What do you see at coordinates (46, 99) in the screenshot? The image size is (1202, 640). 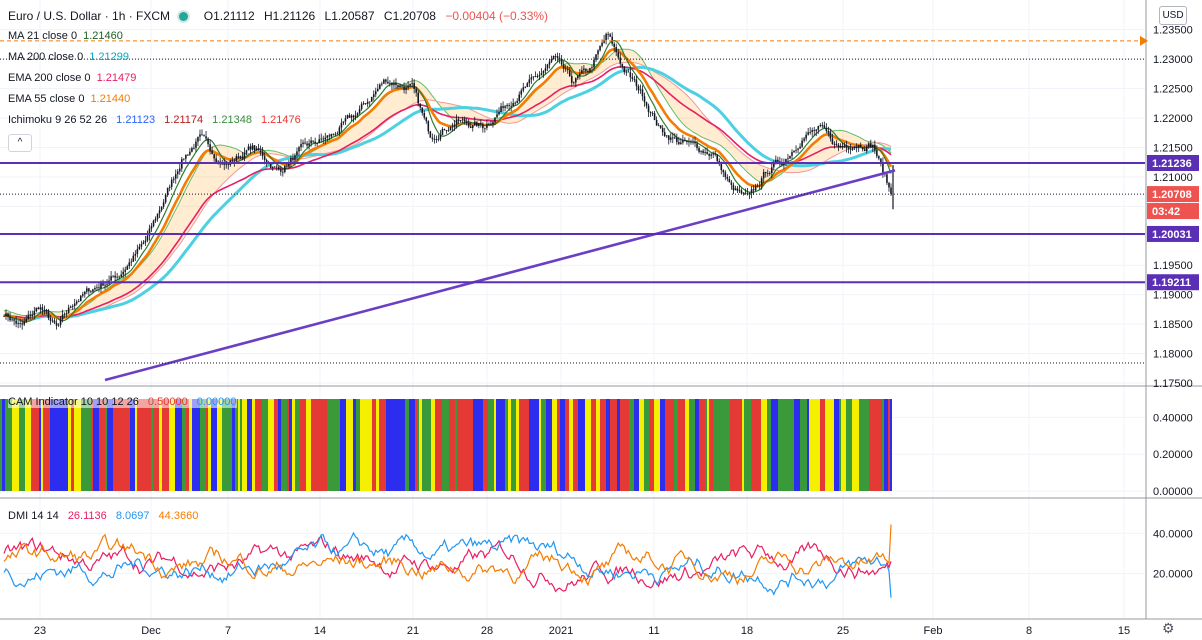 I see `legend-label: EMA 55 close 0` at bounding box center [46, 99].